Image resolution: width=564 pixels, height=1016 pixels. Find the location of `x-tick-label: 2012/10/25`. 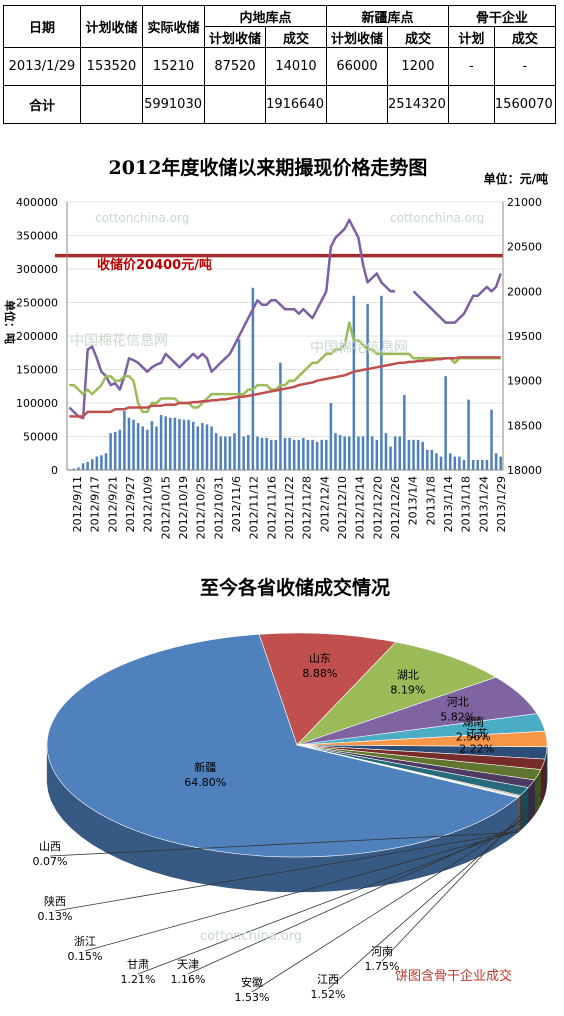

x-tick-label: 2012/10/25 is located at coordinates (201, 507).